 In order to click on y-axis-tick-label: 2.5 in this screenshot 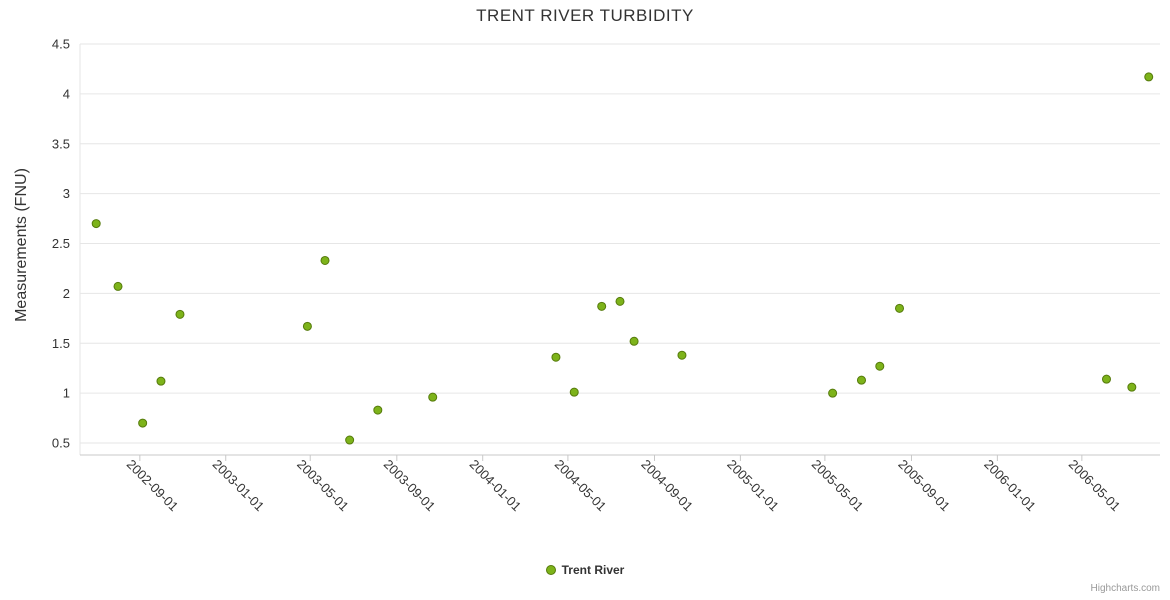, I will do `click(61, 243)`.